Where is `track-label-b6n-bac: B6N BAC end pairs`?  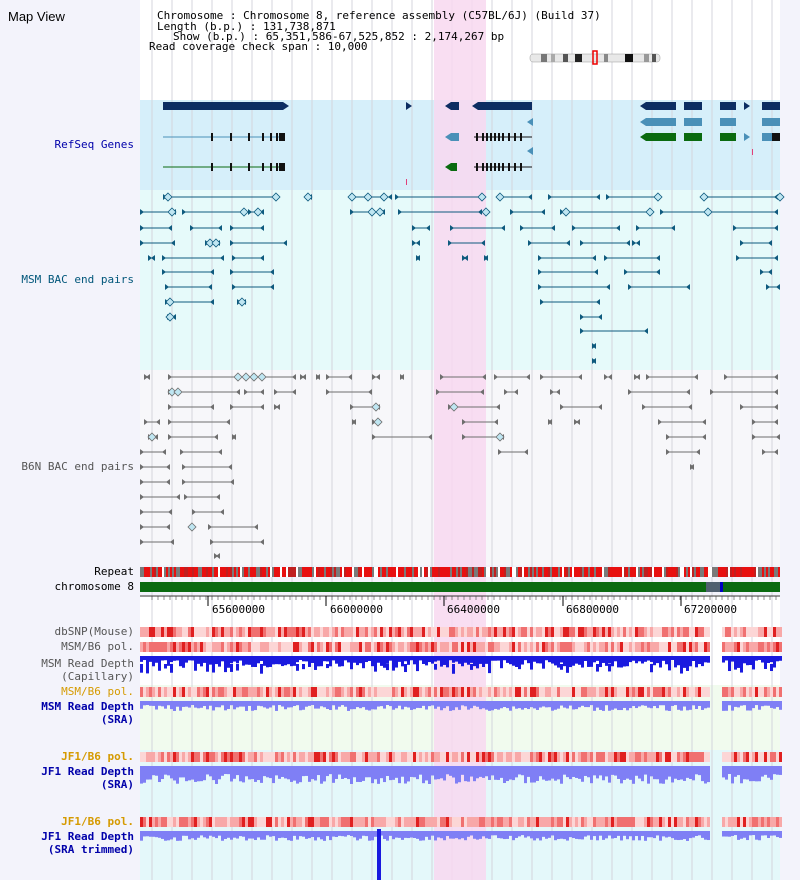
track-label-b6n-bac: B6N BAC end pairs is located at coordinates (77, 466).